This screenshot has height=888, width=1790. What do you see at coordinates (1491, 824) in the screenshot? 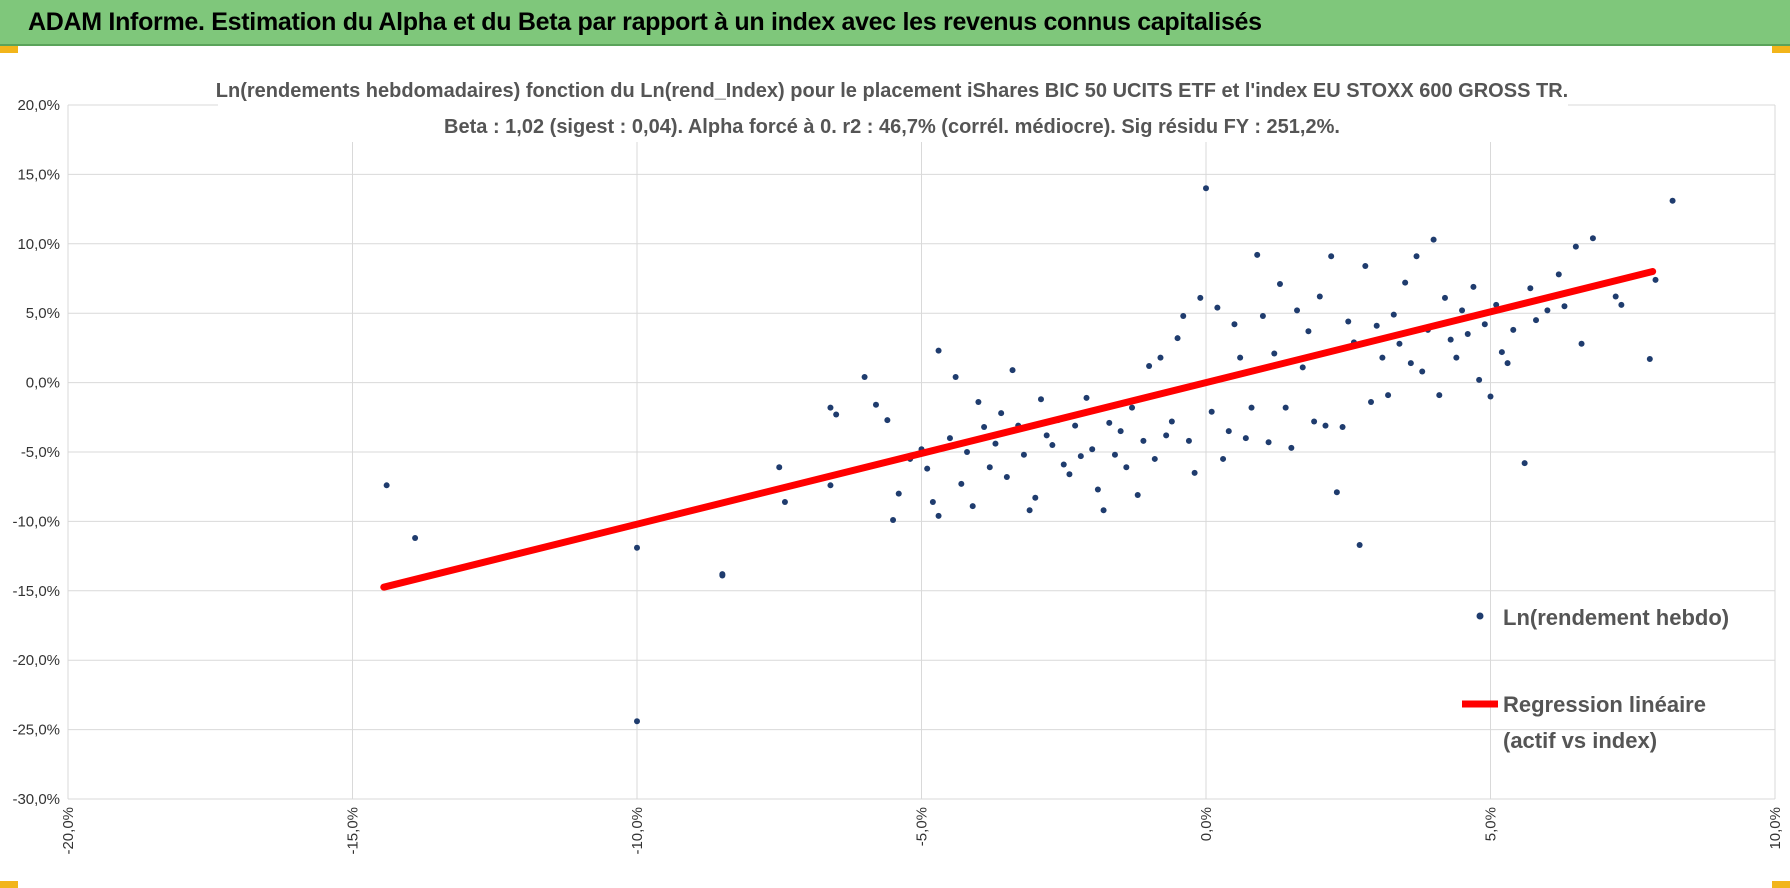
I see `x-tick-label: 5,0%` at bounding box center [1491, 824].